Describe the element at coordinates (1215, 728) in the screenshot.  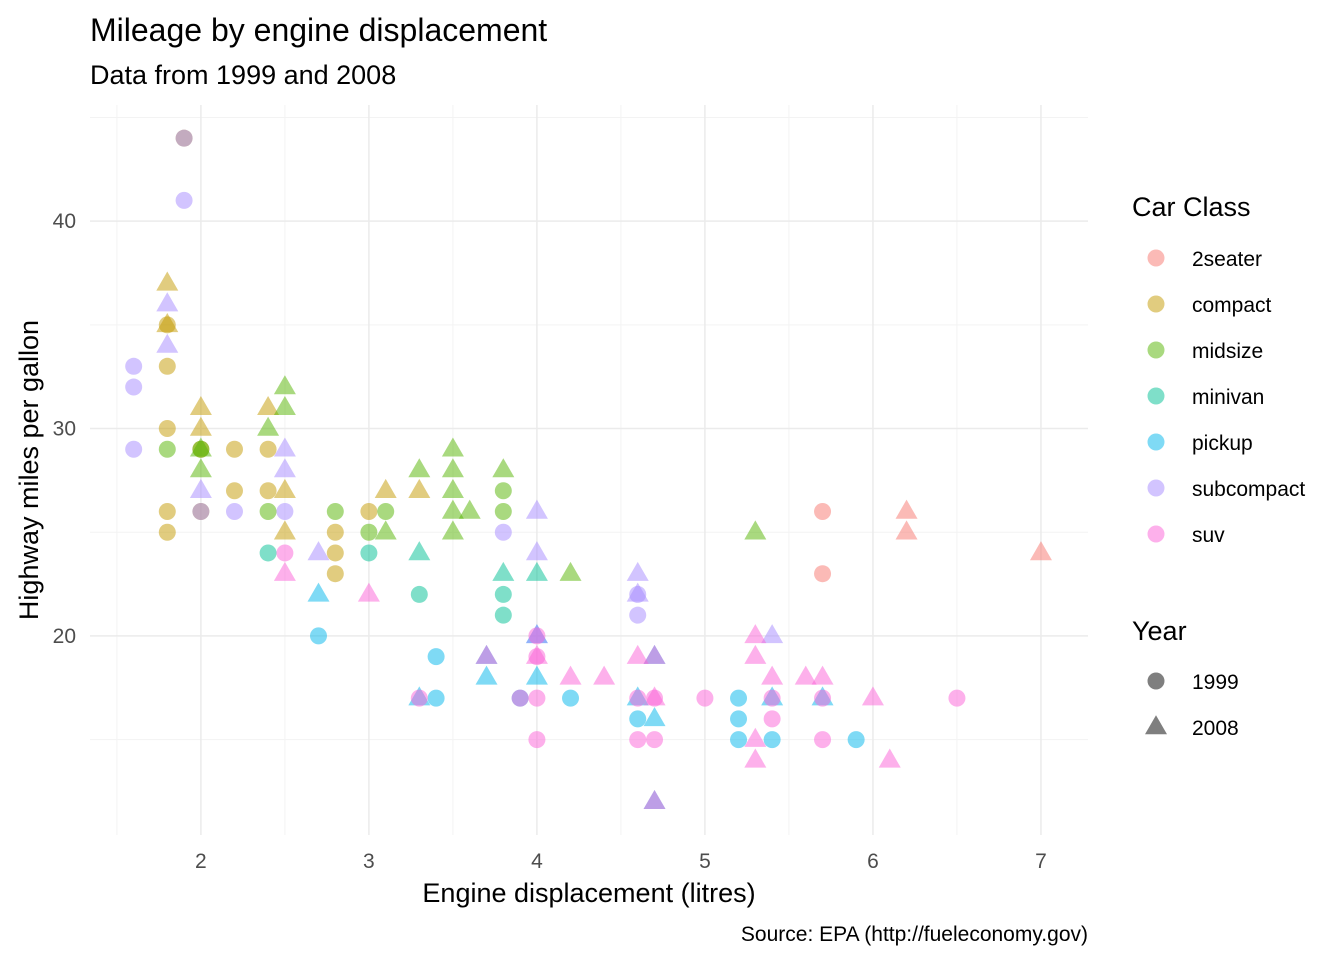
I see `legend-label: 2008` at that location.